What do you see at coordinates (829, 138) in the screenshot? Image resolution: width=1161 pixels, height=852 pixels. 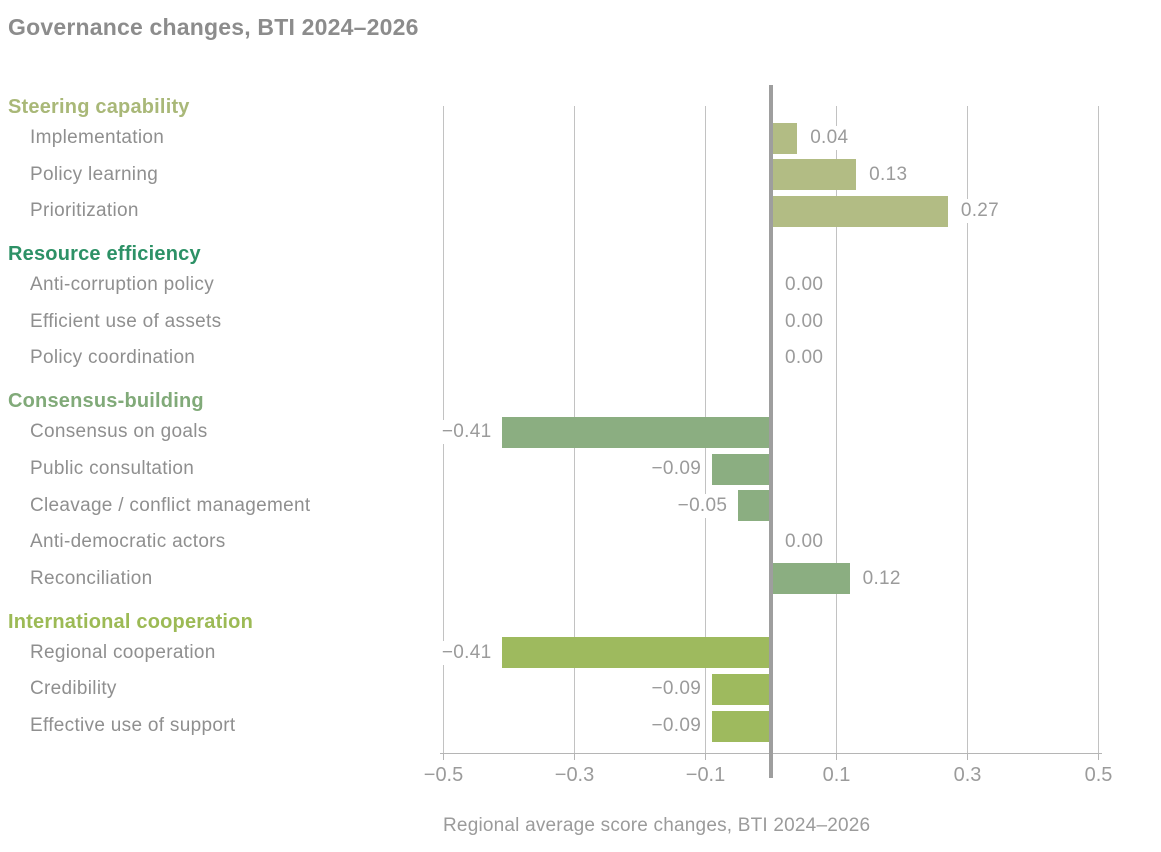 I see `value-label: 0.04` at bounding box center [829, 138].